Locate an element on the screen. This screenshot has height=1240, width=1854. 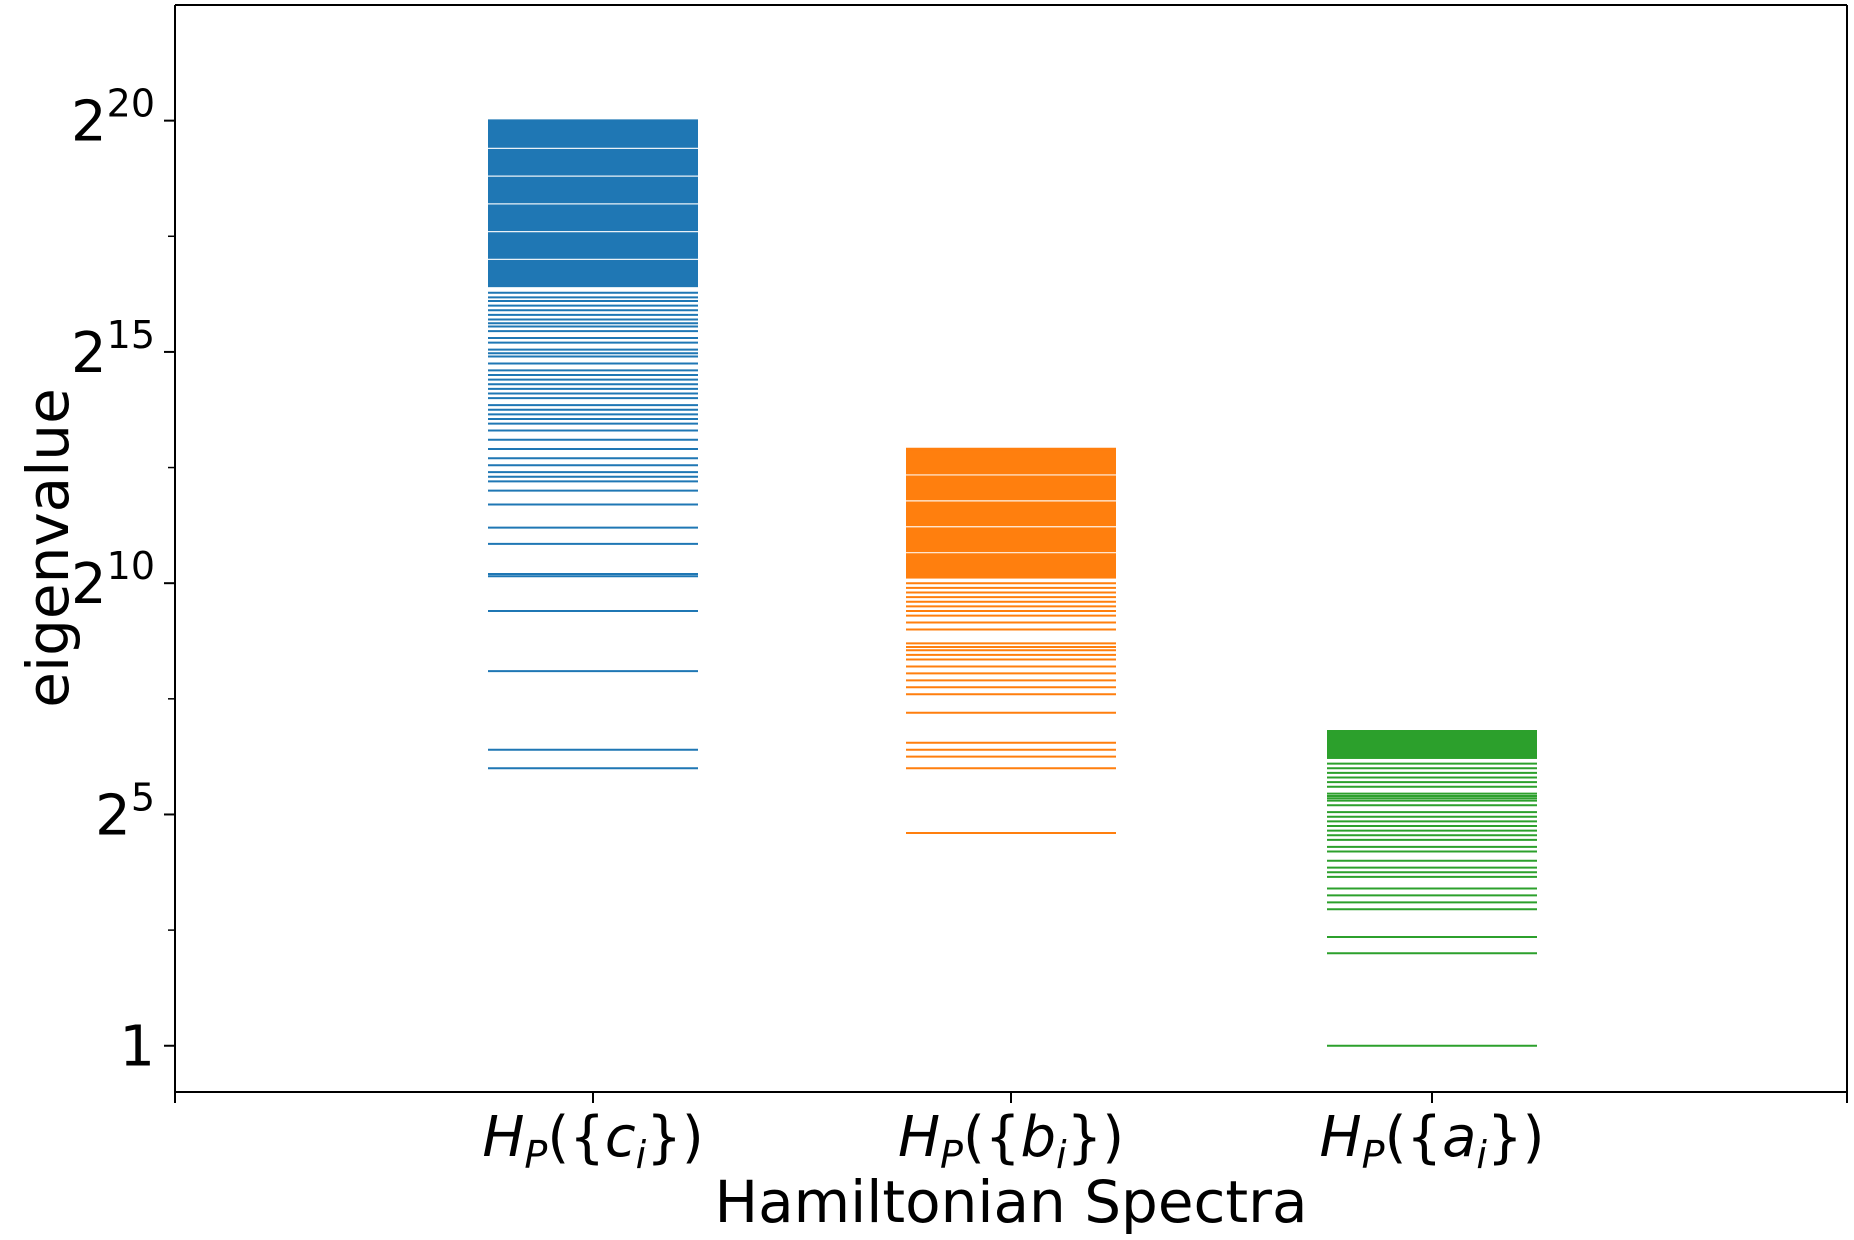
x-tick-label-c: HP({ci}) is located at coordinates (592, 1141).